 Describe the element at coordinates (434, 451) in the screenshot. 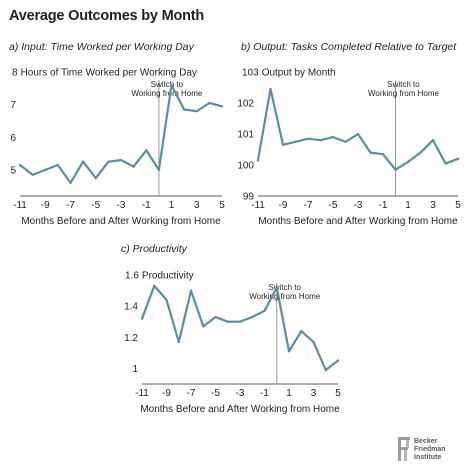

I see `bfi-logo: Becker Friedman Institute` at that location.